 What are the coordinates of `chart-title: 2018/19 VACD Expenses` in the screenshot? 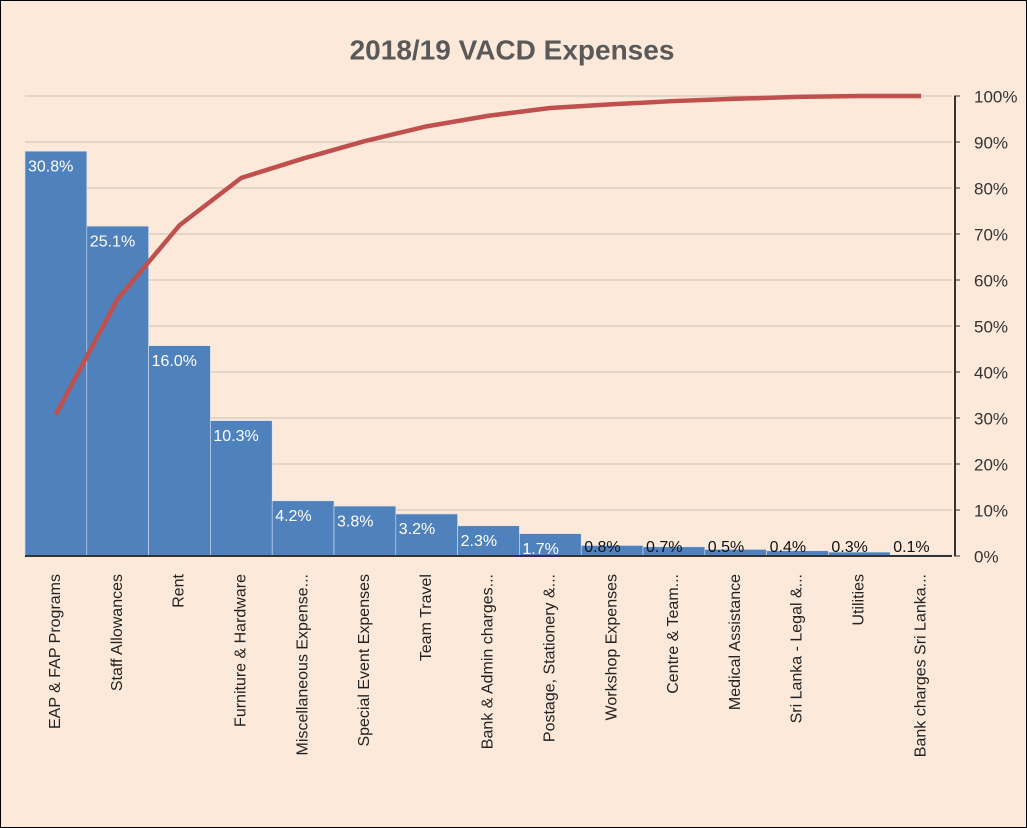 It's located at (512, 49).